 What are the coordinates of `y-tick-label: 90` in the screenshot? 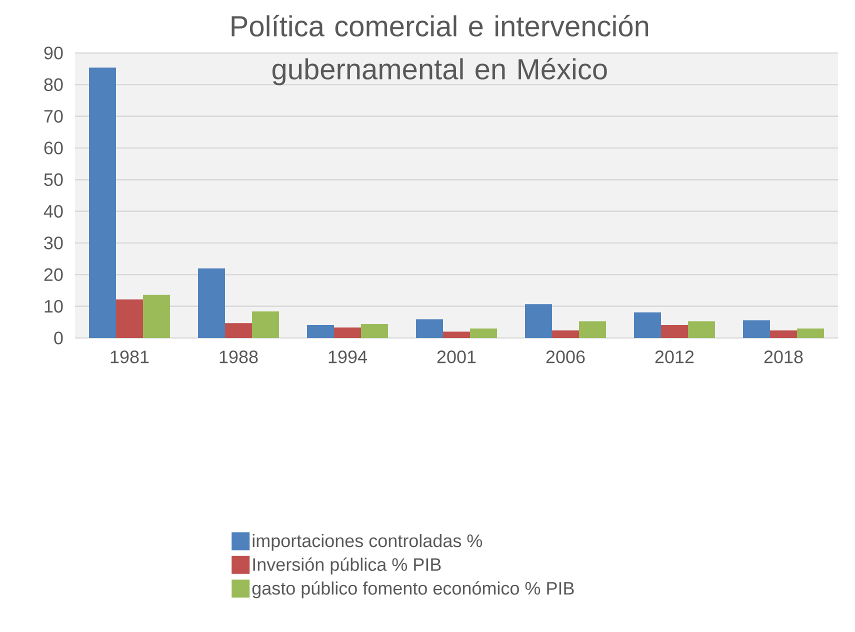 It's located at (53, 53).